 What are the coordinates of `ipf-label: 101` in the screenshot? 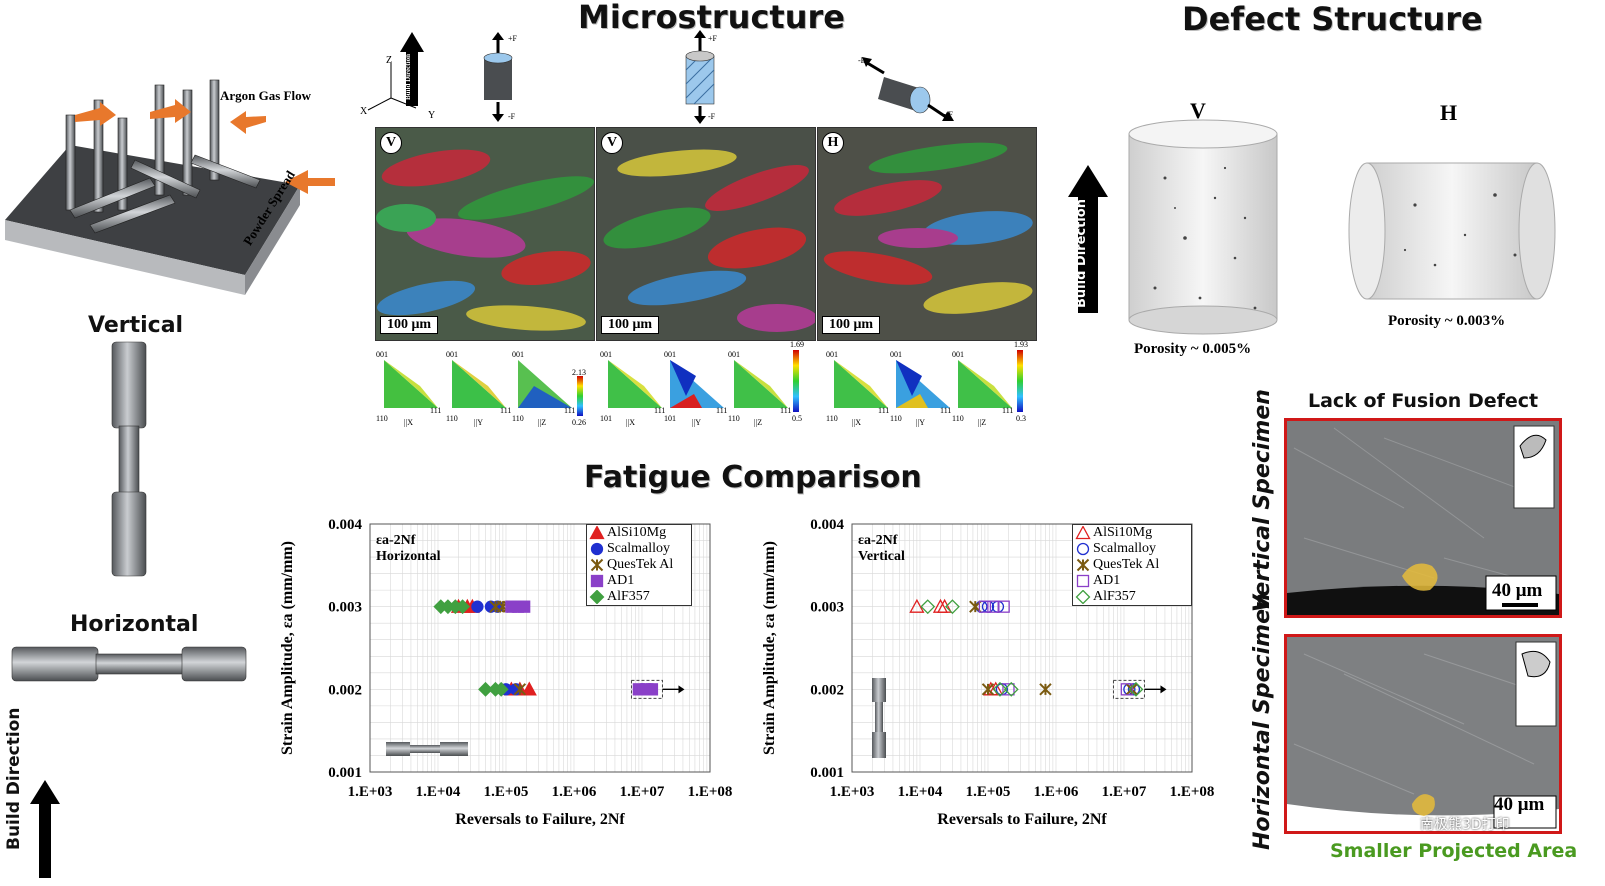 It's located at (606, 418).